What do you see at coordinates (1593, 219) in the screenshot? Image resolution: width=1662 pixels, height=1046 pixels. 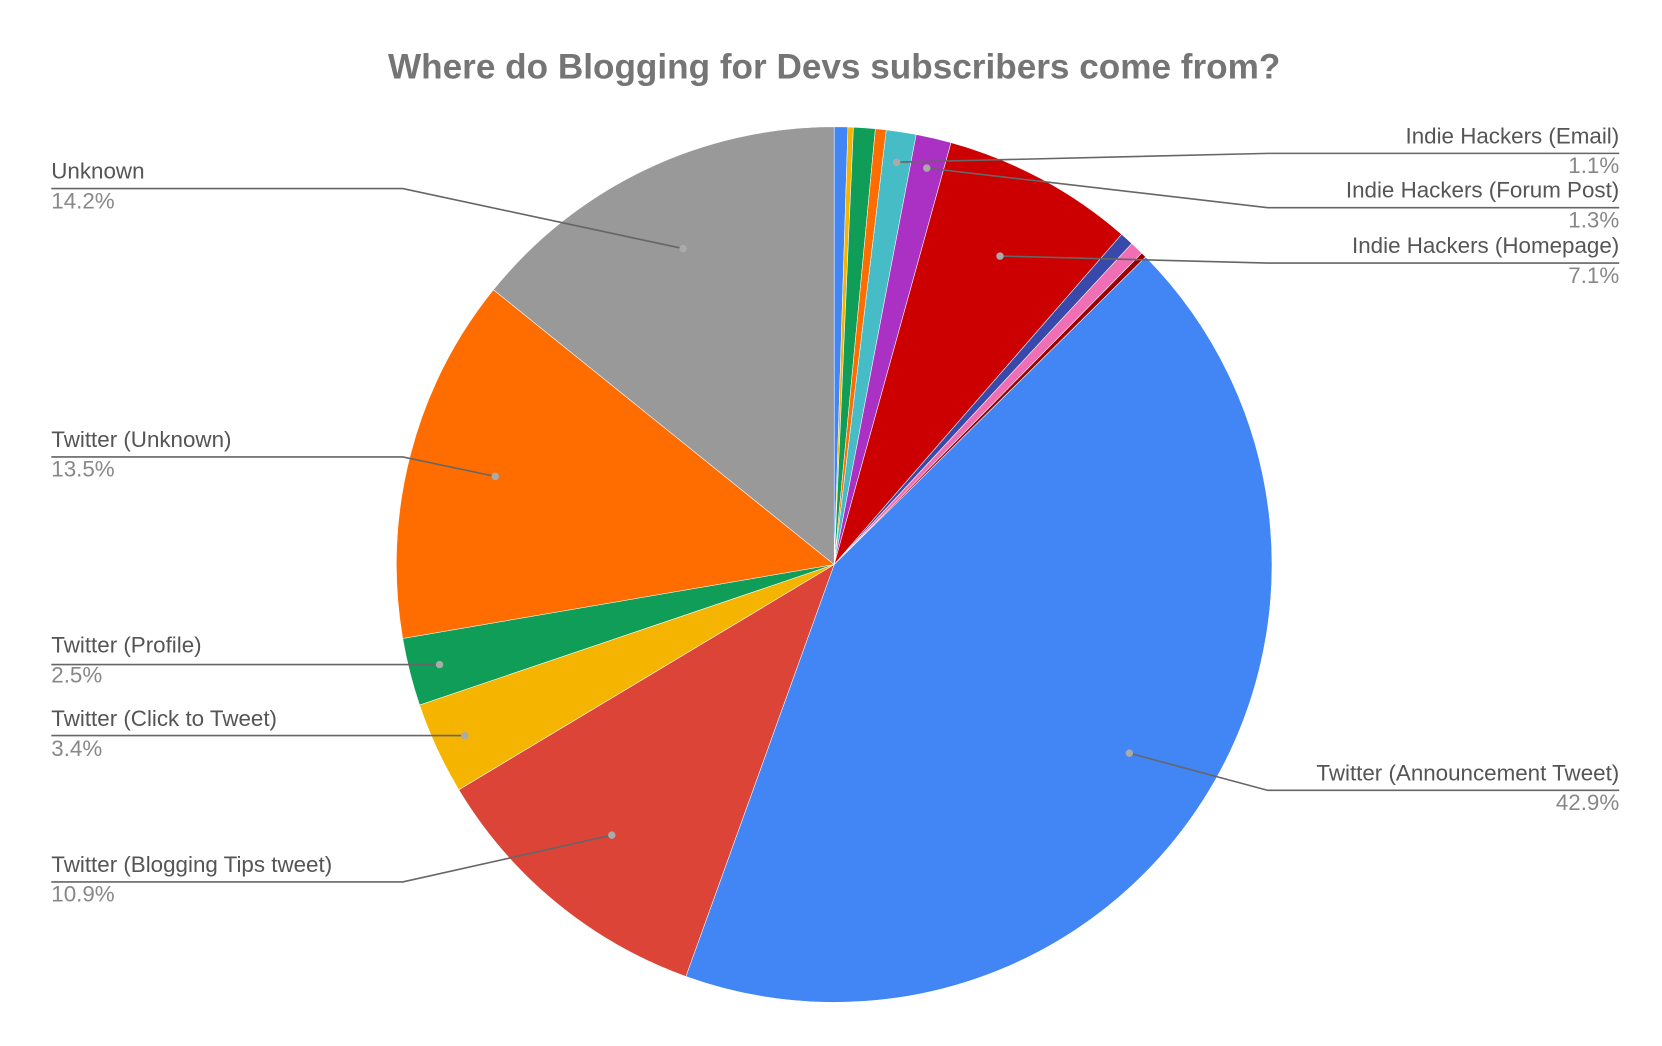 I see `slice-value-label: 1.3%` at bounding box center [1593, 219].